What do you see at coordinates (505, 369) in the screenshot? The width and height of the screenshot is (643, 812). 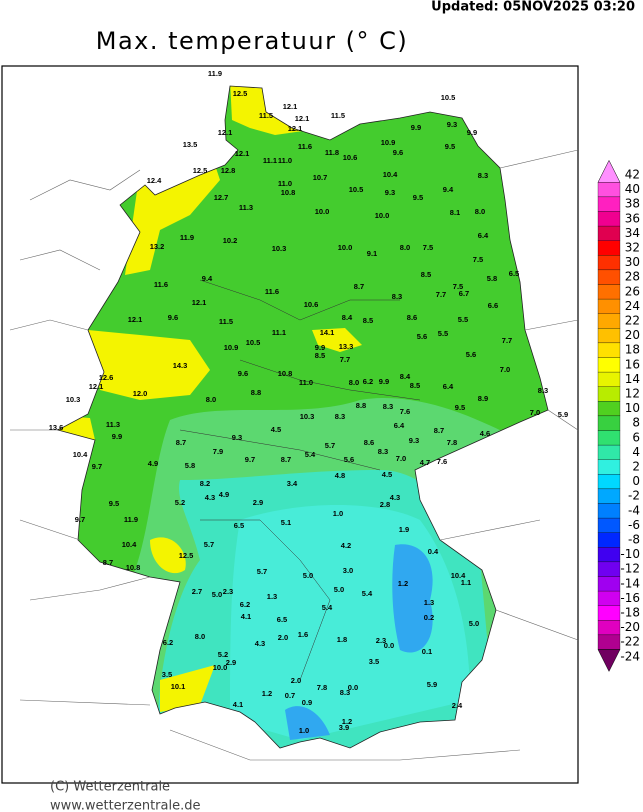 I see `station-value: 7.0` at bounding box center [505, 369].